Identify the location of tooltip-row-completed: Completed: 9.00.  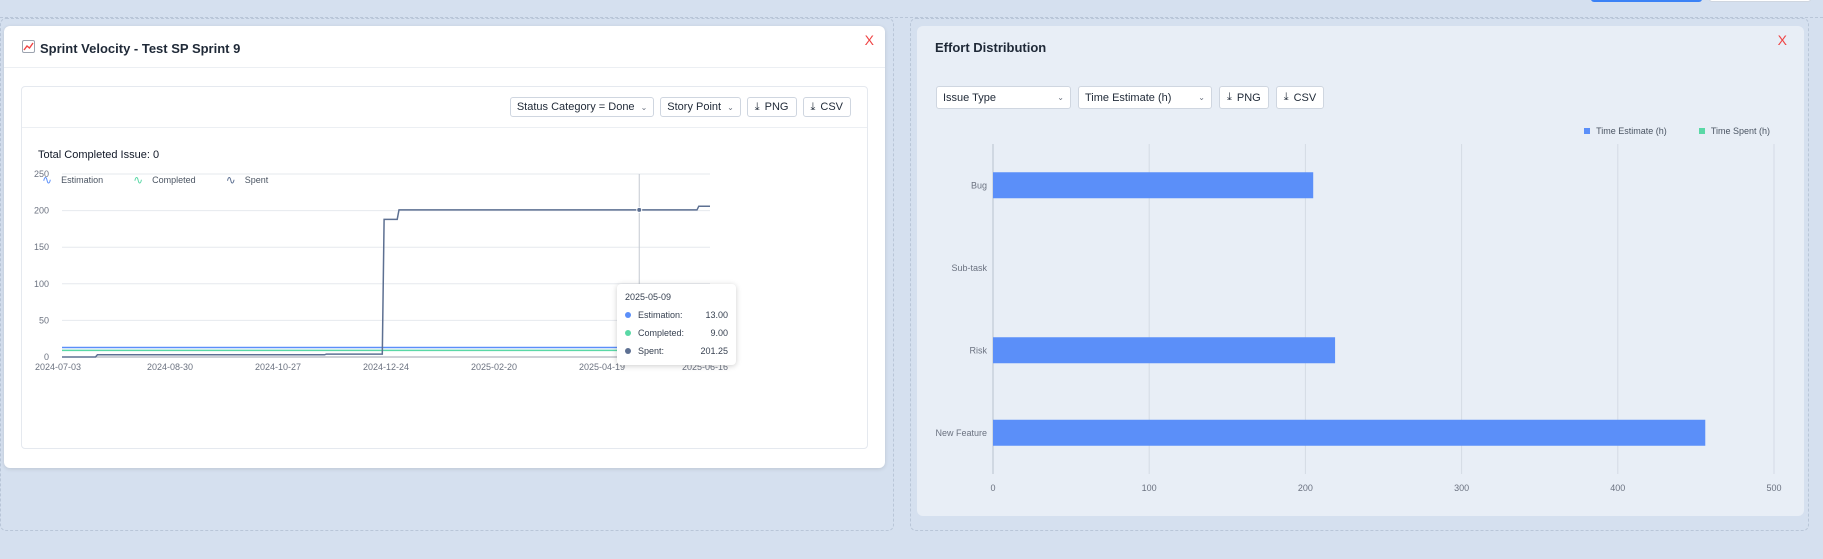
(676, 333).